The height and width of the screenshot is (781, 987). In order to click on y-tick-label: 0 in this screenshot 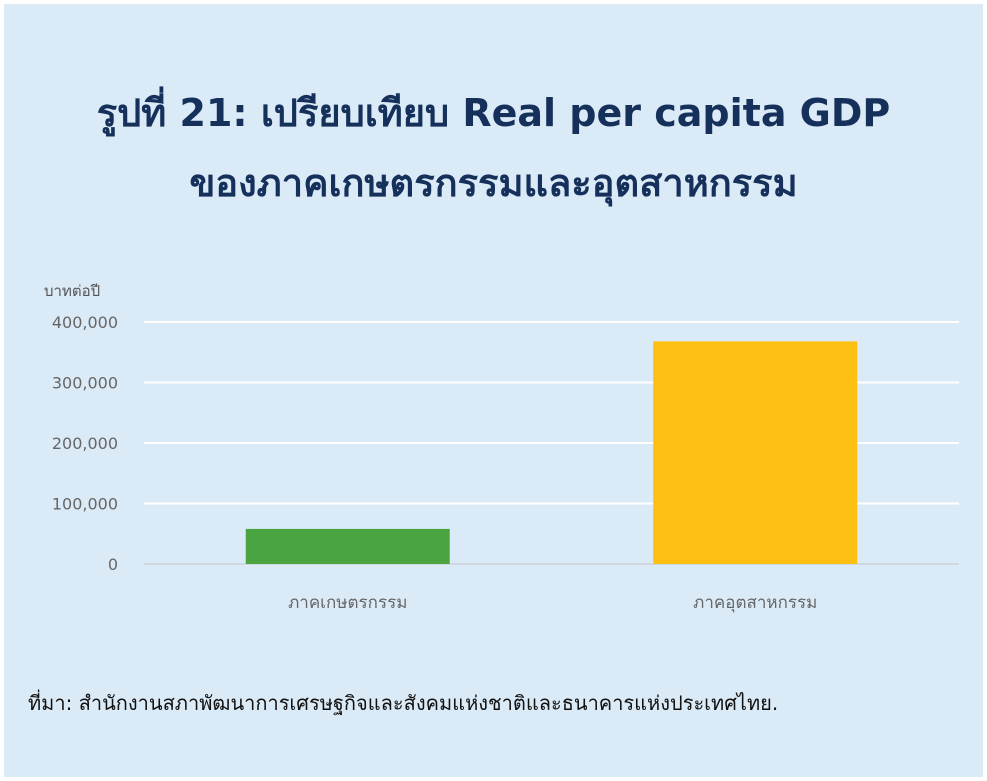, I will do `click(113, 564)`.